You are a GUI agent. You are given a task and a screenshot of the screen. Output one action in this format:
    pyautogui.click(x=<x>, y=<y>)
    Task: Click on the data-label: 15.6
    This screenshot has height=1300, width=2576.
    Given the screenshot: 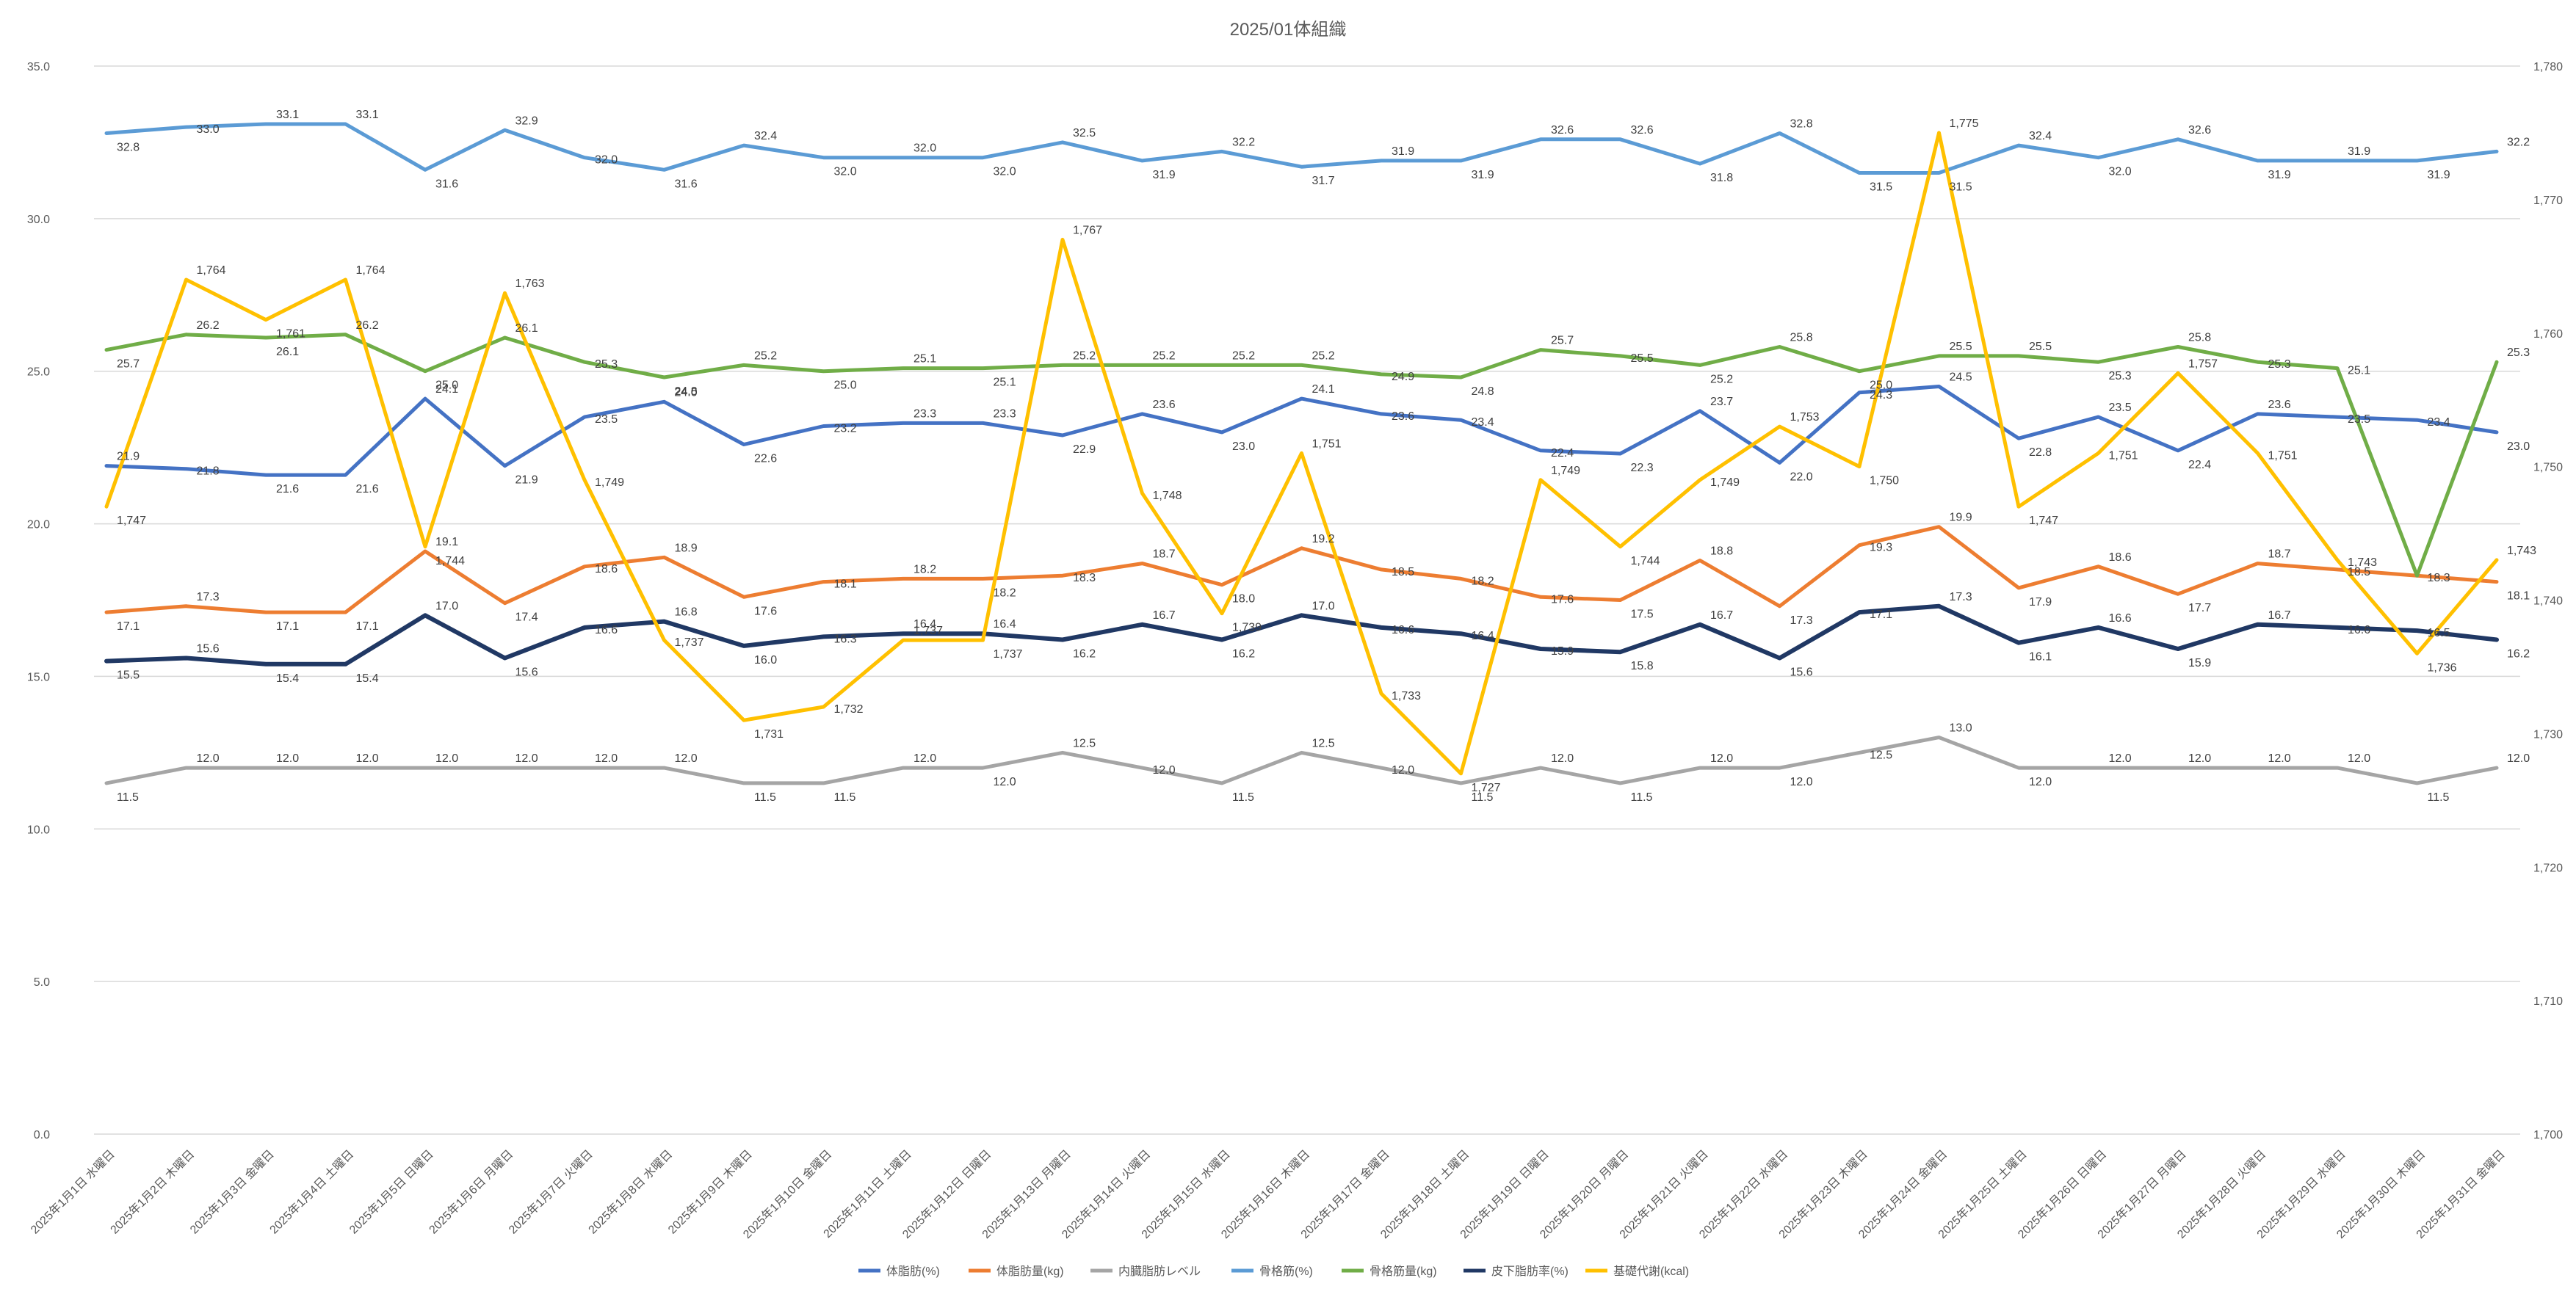 What is the action you would take?
    pyautogui.click(x=526, y=672)
    